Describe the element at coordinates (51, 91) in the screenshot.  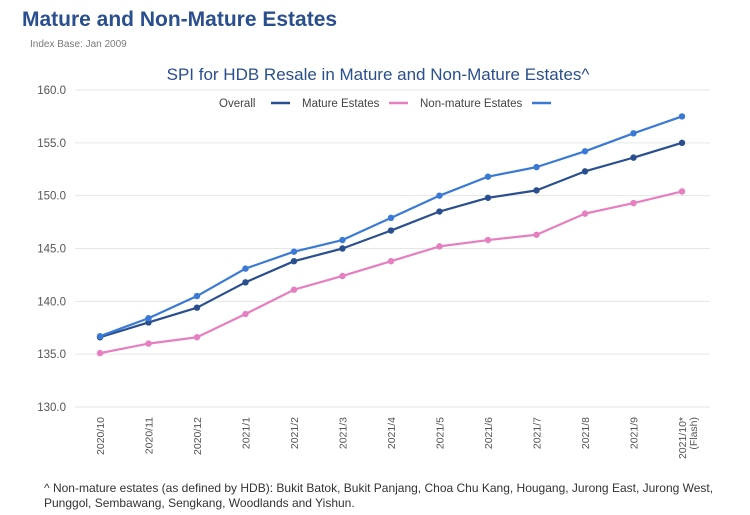
I see `y-tick-label: 160.0` at that location.